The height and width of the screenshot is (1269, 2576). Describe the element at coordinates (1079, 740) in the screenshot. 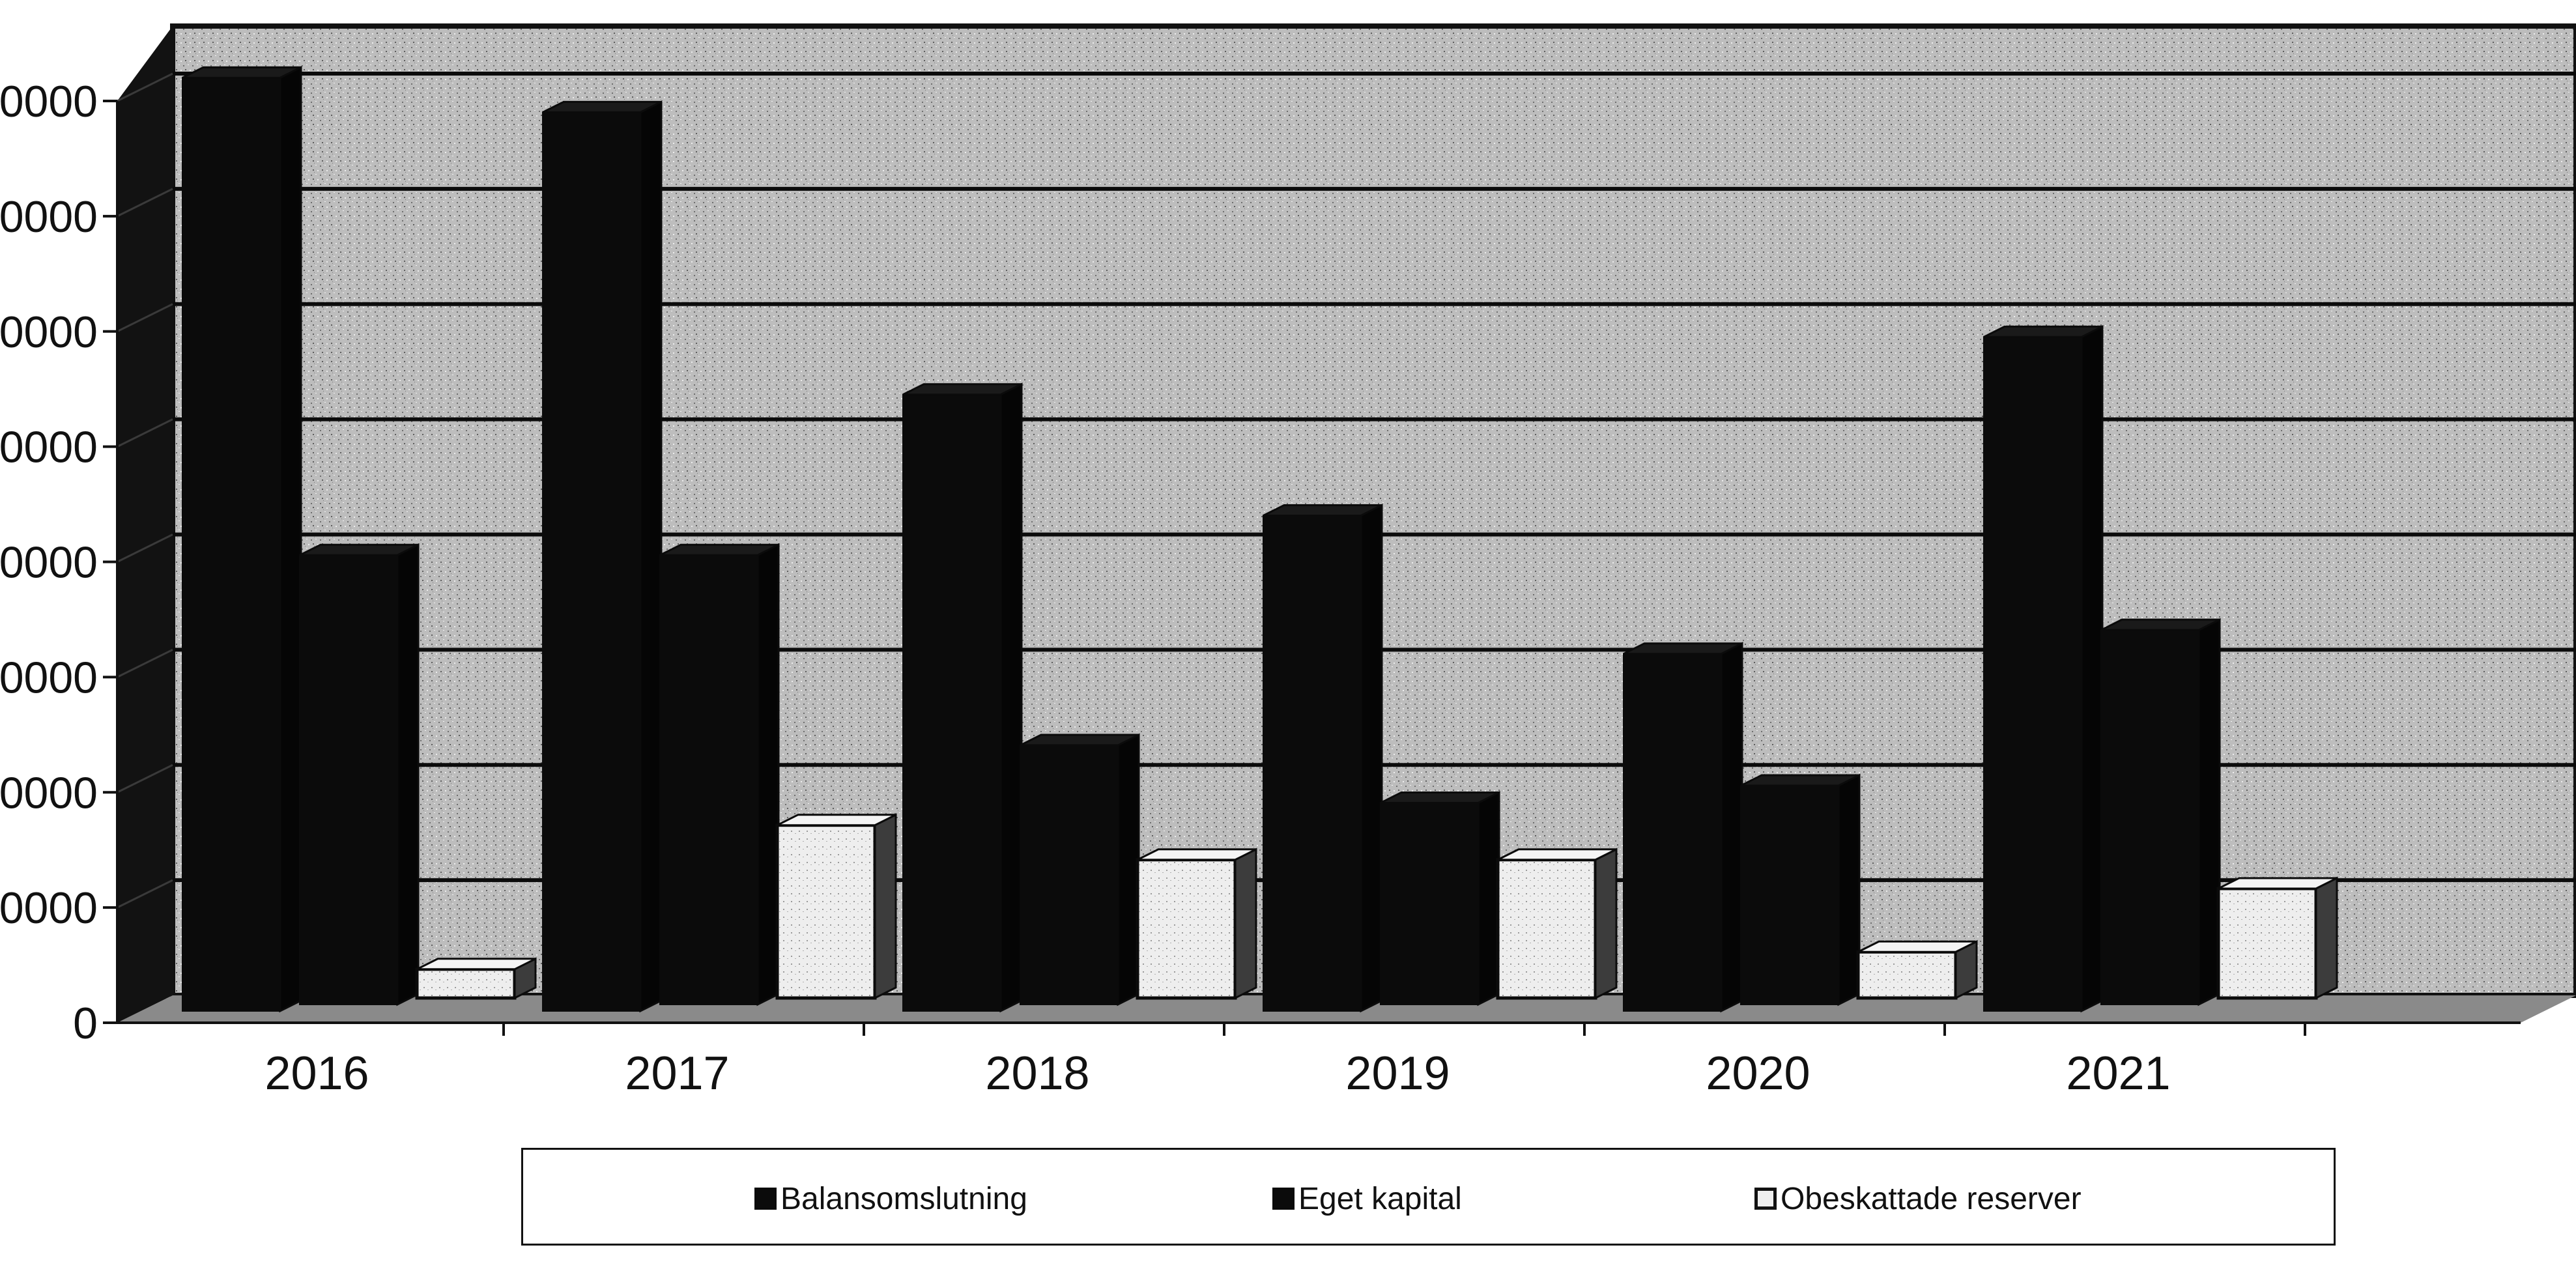

I see `bar-top-eget-kapital-2018` at that location.